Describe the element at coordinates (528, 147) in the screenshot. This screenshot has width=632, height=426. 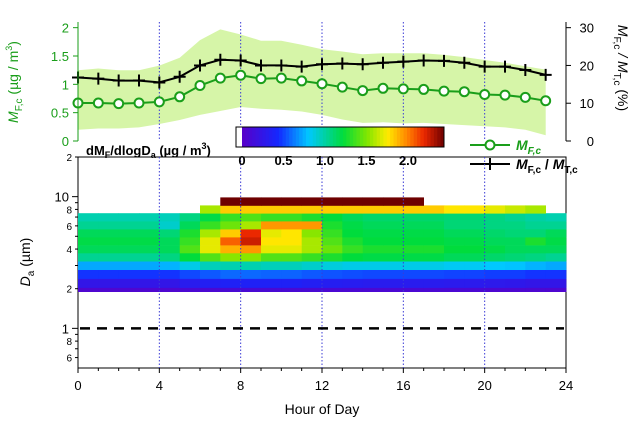
I see `legend-mfc-label: MF,c` at that location.